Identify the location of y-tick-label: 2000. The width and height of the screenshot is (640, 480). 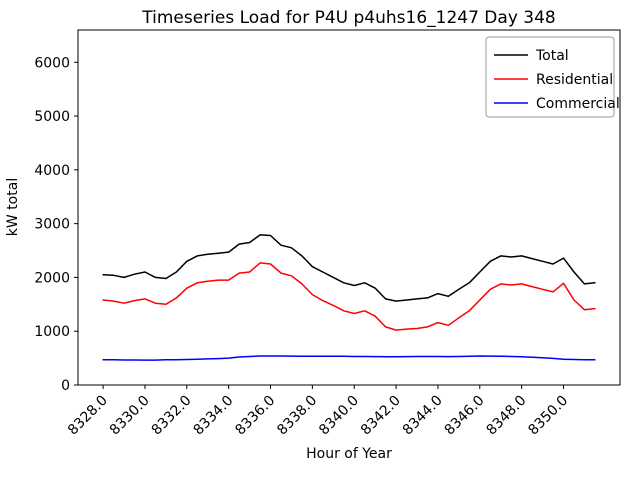
(52, 278).